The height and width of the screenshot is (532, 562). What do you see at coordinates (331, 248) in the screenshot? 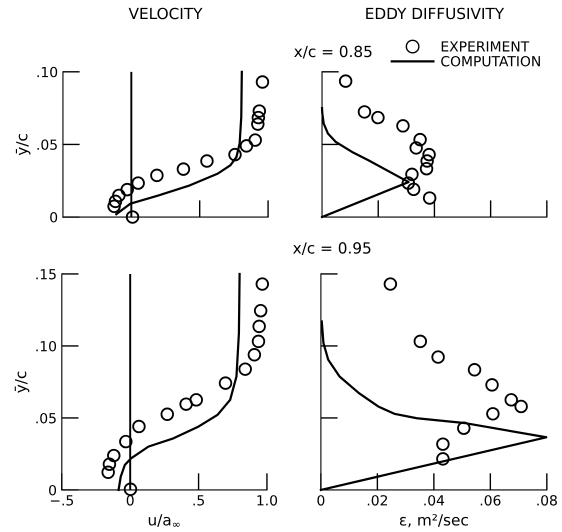
I see `text: x/c = 0.95` at bounding box center [331, 248].